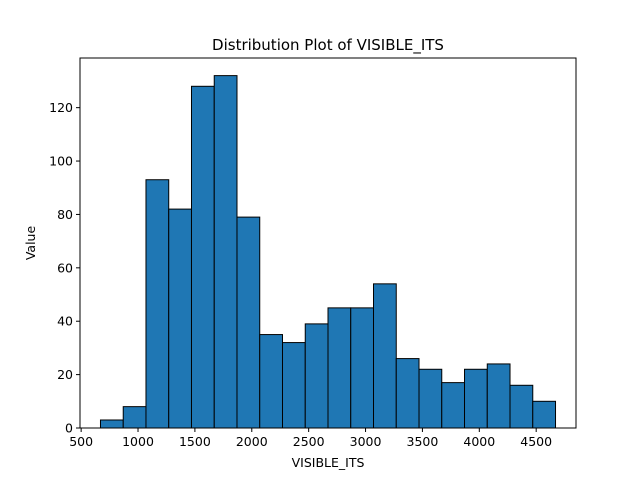 This screenshot has height=480, width=640. Describe the element at coordinates (65, 321) in the screenshot. I see `y-tick-label: 40` at that location.